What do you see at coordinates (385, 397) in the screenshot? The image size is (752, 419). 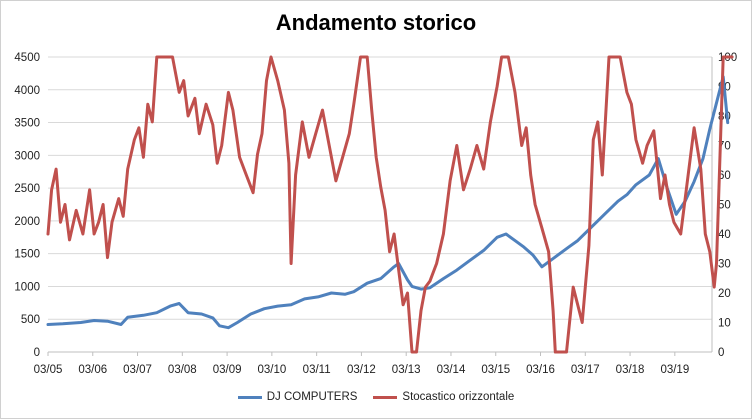 I see `legend-swatch-stocastico` at bounding box center [385, 397].